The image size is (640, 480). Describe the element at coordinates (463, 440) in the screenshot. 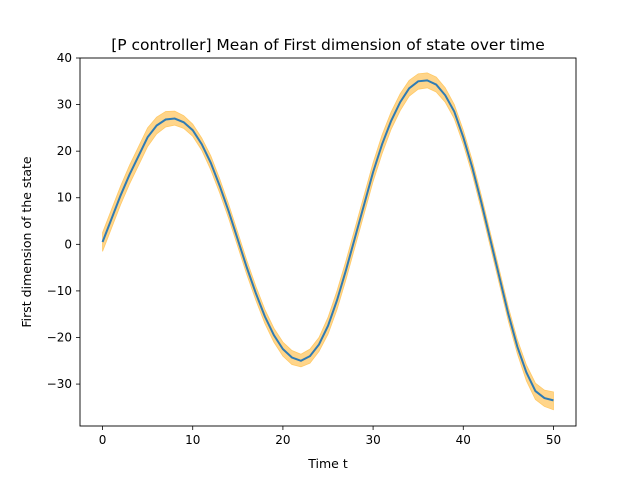

I see `x-tick-label: 40` at that location.